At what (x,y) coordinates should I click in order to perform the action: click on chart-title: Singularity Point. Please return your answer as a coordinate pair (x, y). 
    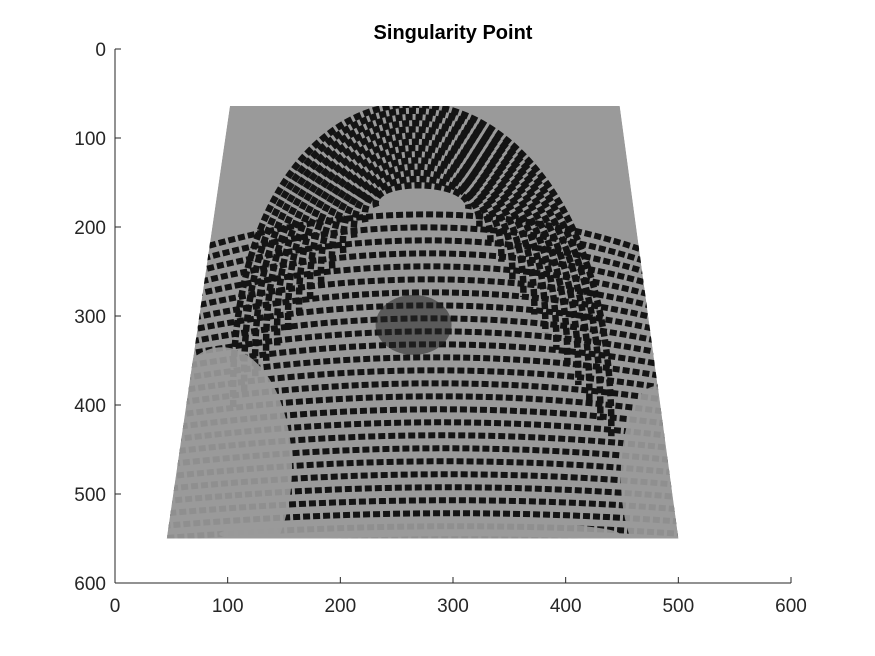
    Looking at the image, I should click on (453, 33).